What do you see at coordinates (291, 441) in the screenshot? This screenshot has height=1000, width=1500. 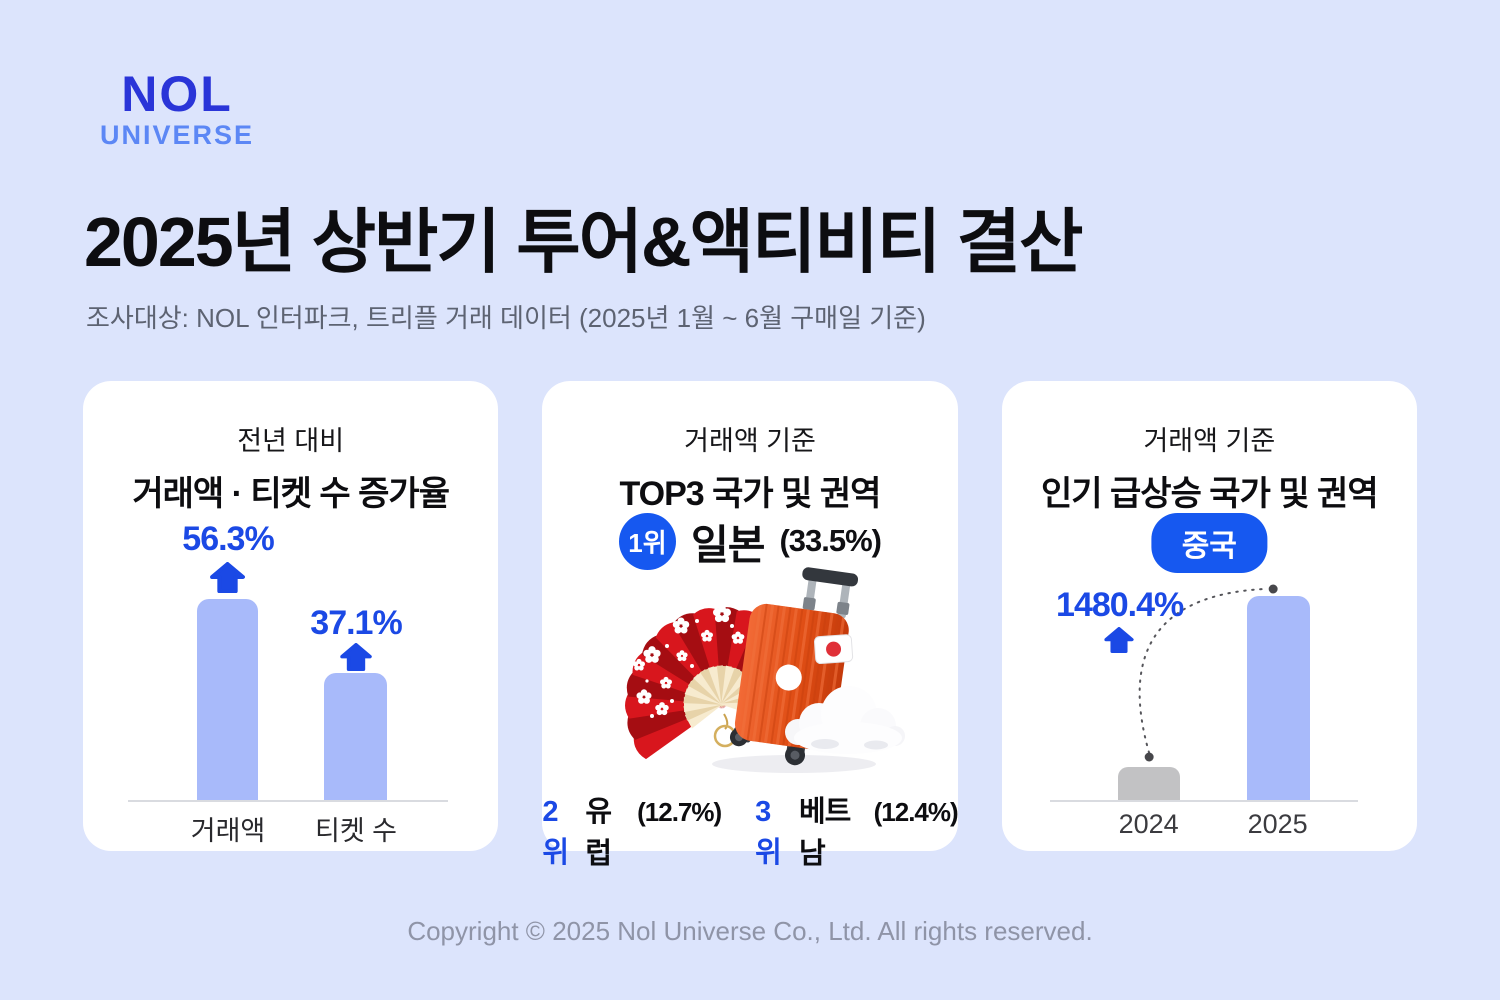 I see `card1-subtitle: 전년 대비` at bounding box center [291, 441].